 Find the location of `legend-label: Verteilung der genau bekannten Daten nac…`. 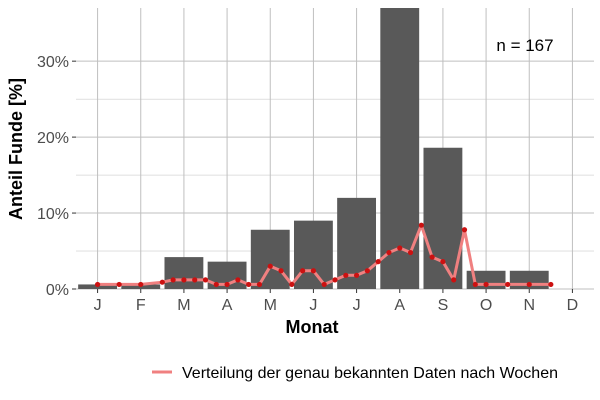

legend-label: Verteilung der genau bekannten Daten nac… is located at coordinates (370, 373).